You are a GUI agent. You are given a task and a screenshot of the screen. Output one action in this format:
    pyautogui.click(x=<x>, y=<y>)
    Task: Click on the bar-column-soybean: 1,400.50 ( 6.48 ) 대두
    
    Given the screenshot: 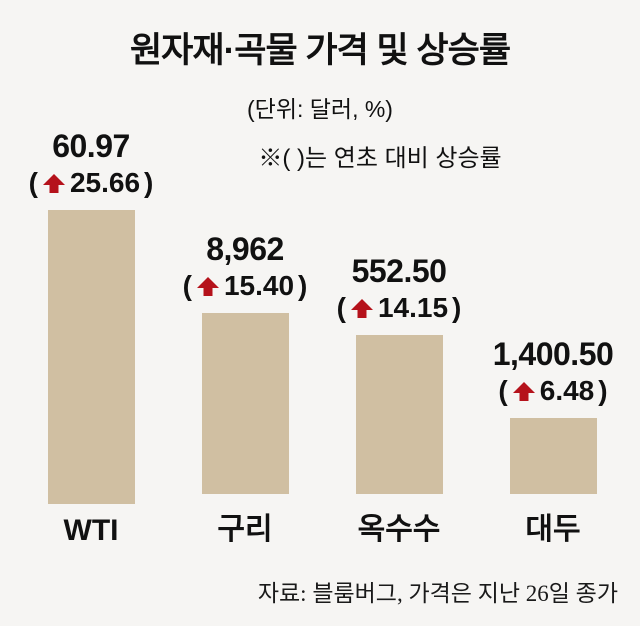 What is the action you would take?
    pyautogui.click(x=553, y=442)
    